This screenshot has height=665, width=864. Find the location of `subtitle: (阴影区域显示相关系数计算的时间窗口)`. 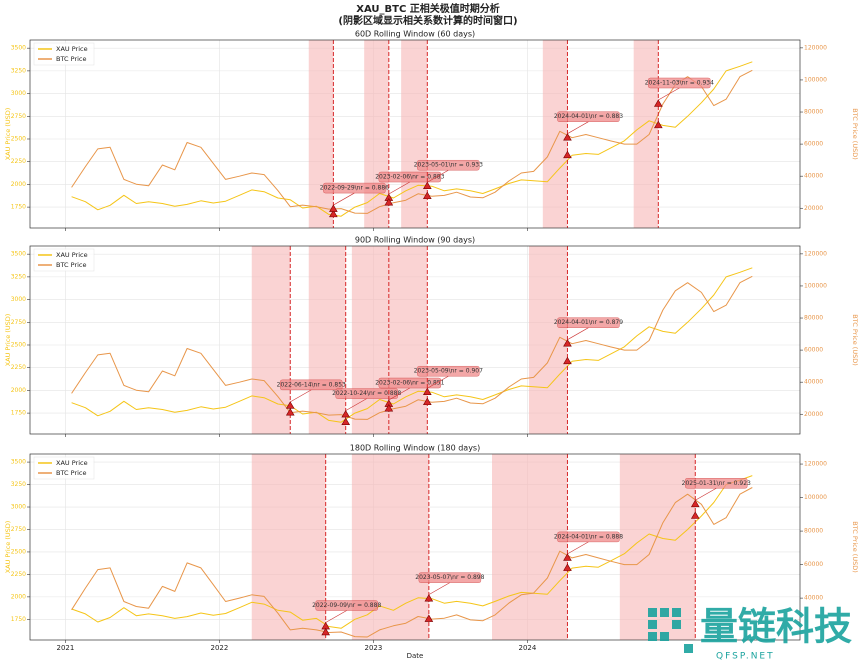

subtitle: (阴影区域显示相关系数计算的时间窗口) is located at coordinates (427, 20).